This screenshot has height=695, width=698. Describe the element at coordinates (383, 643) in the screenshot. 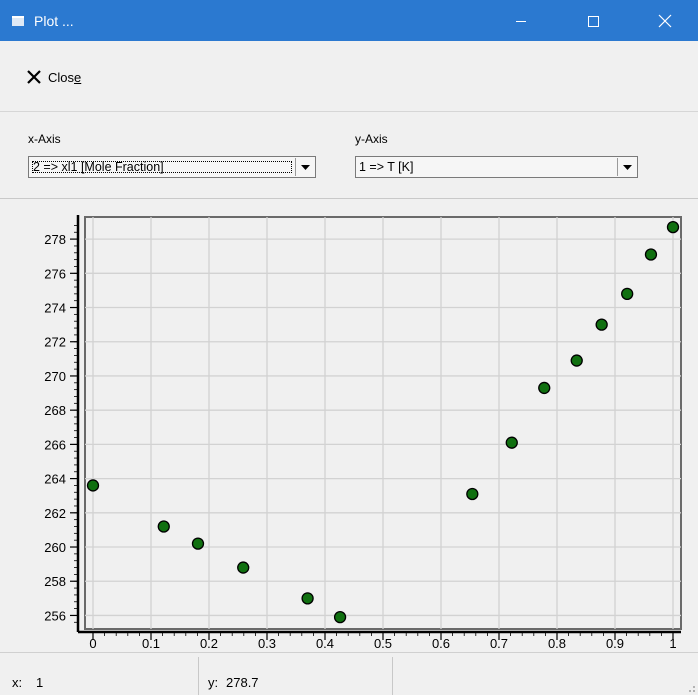

I see `x-tick-label: 0.5` at that location.